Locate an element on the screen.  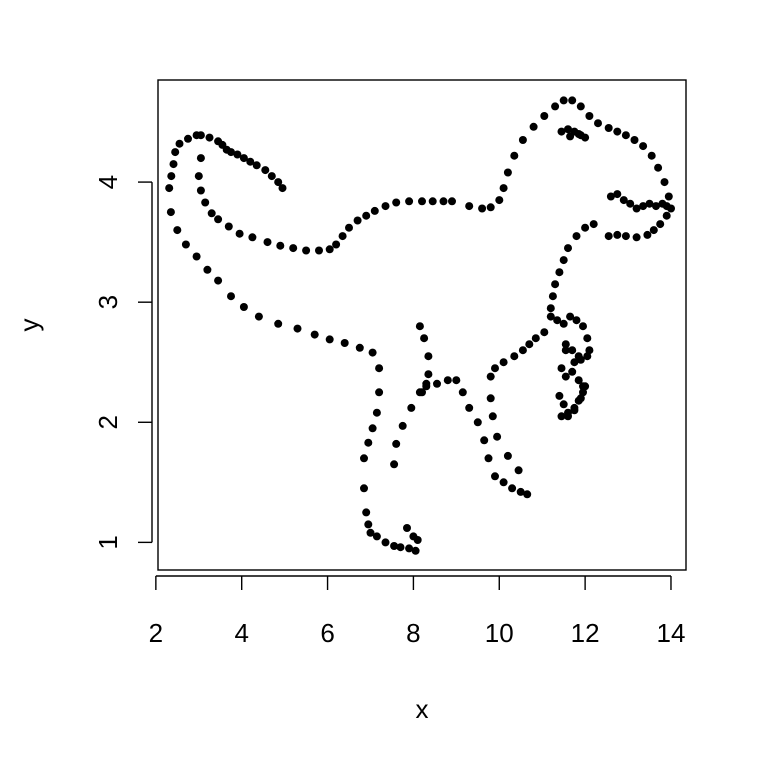
x-tick-label: 6 is located at coordinates (327, 633).